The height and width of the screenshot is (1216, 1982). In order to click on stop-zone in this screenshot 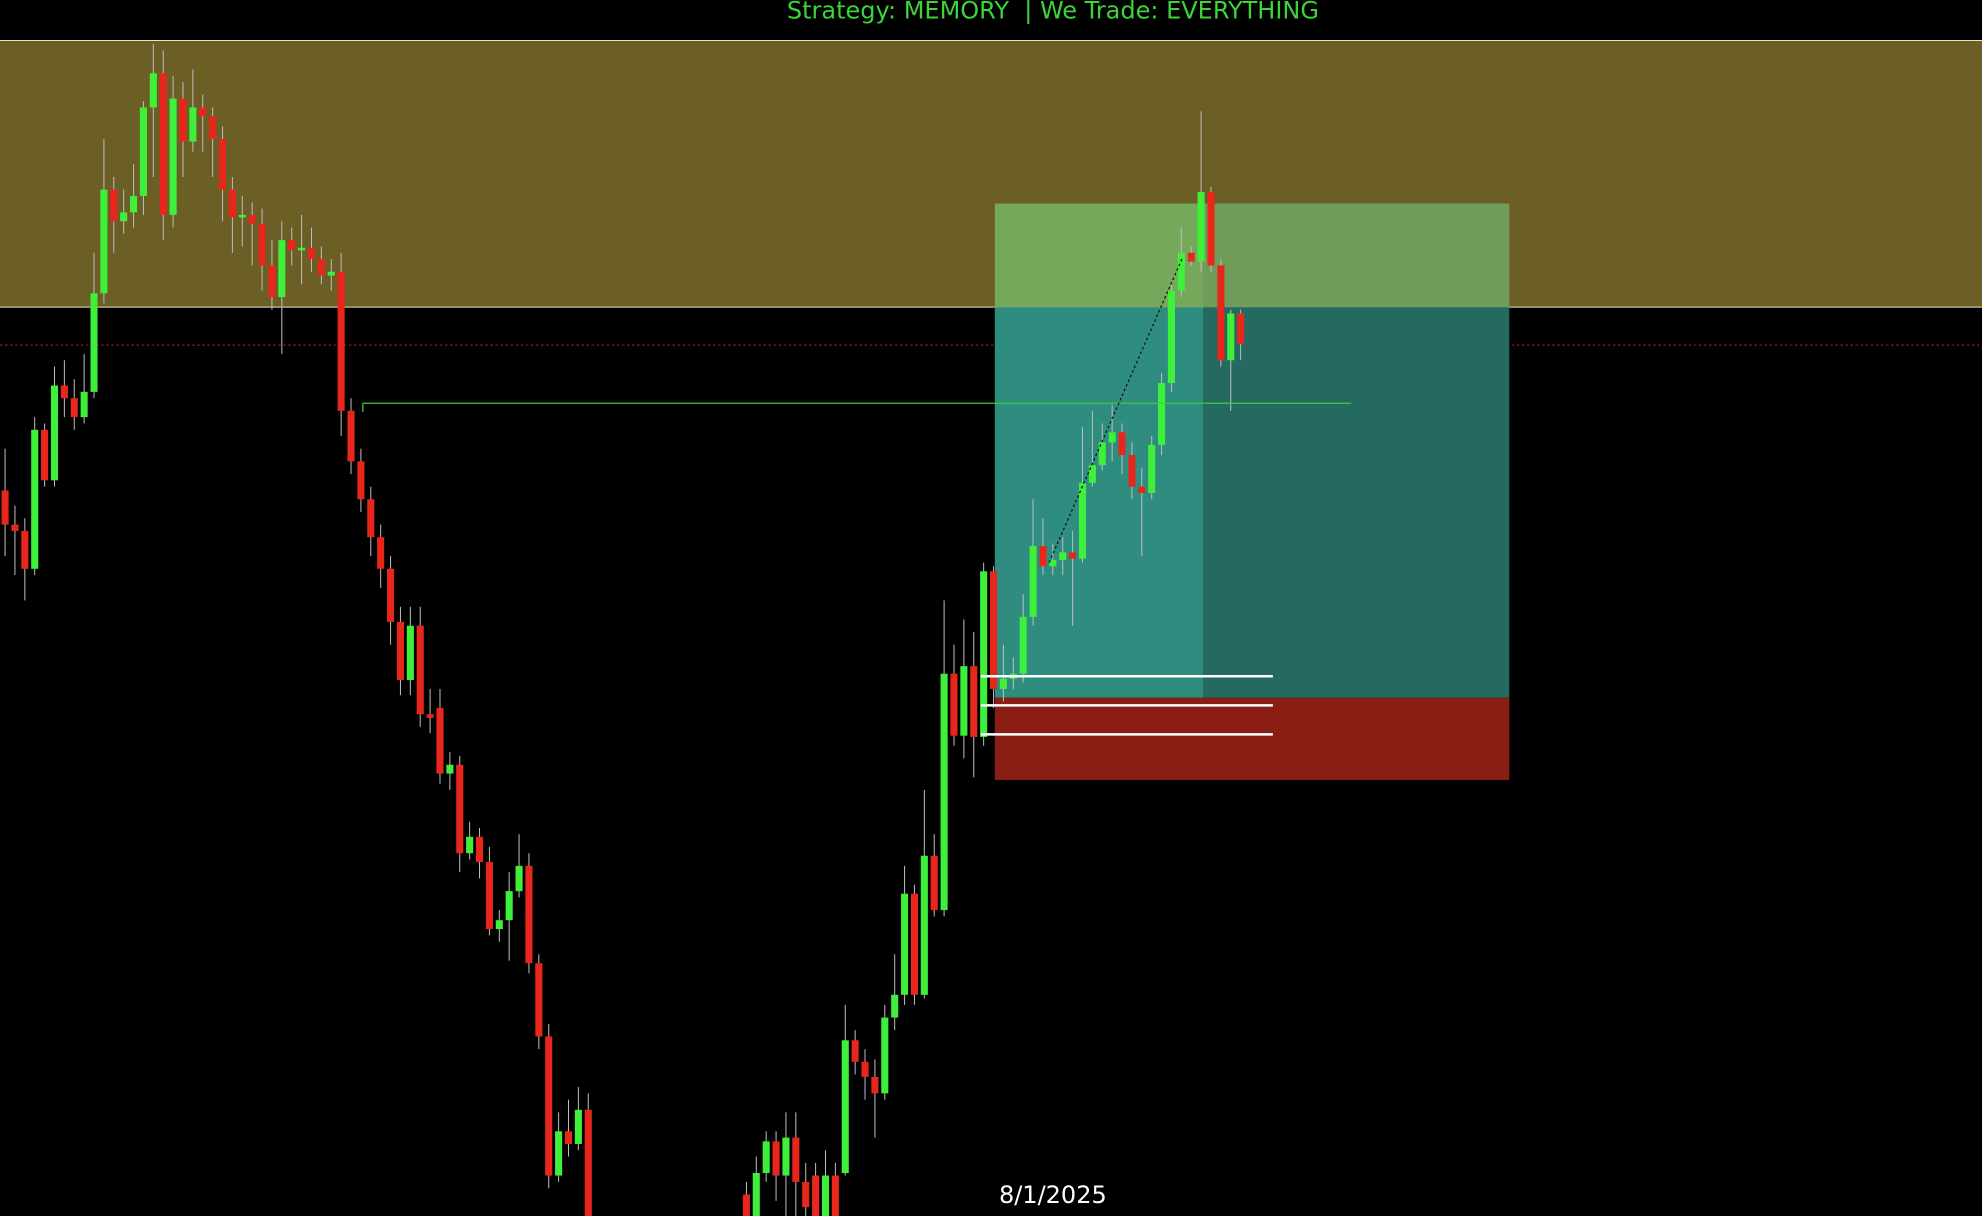, I will do `click(1252, 738)`.